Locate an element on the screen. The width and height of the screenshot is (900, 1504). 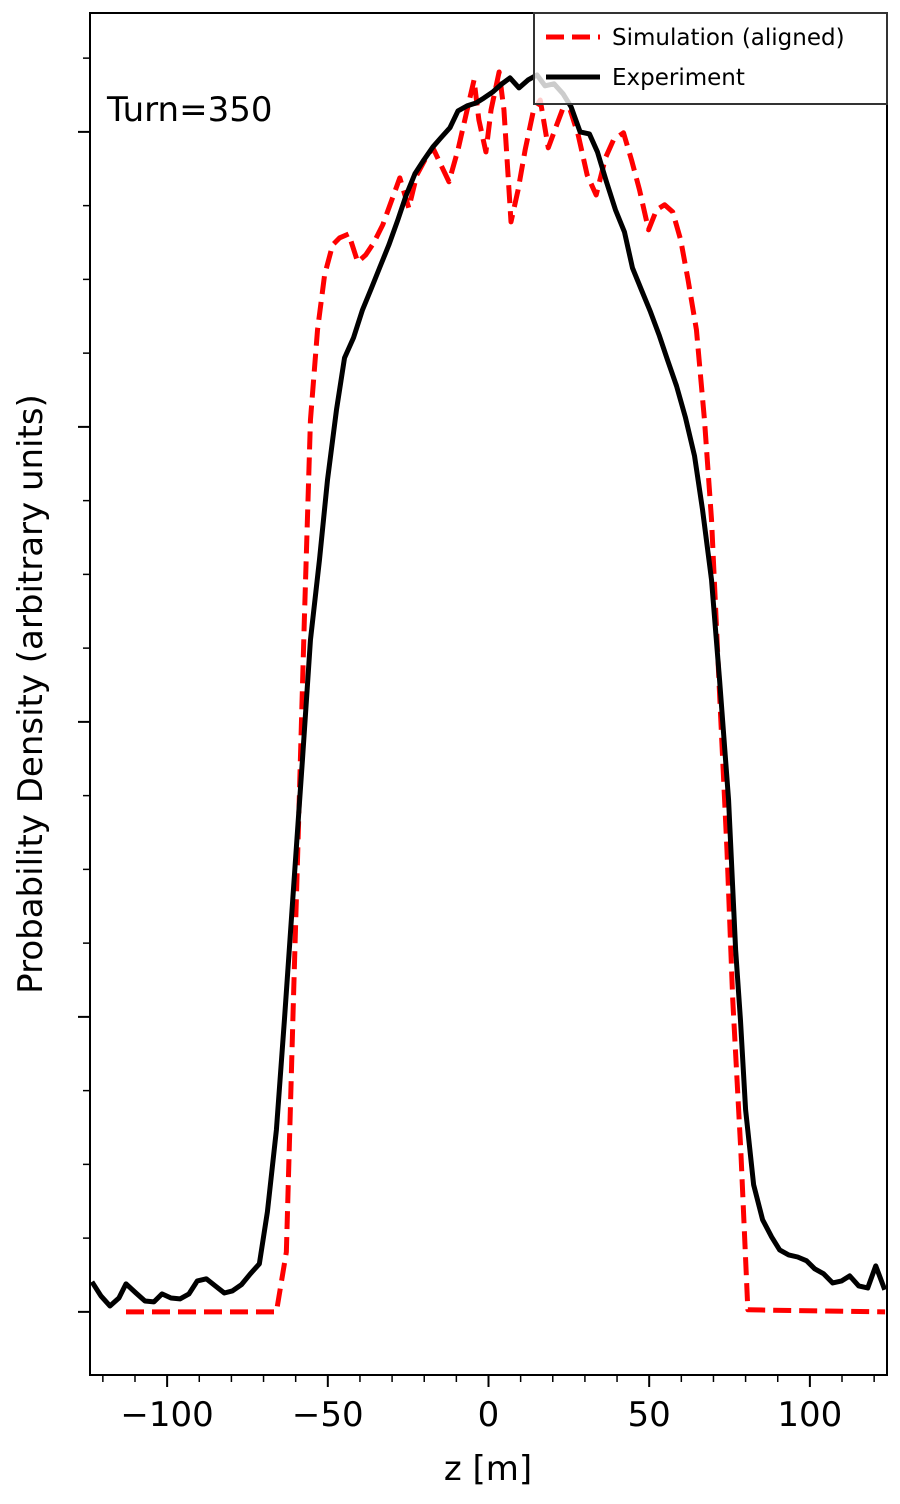
legend: Simulation (aligned) Experiment is located at coordinates (710, 58).